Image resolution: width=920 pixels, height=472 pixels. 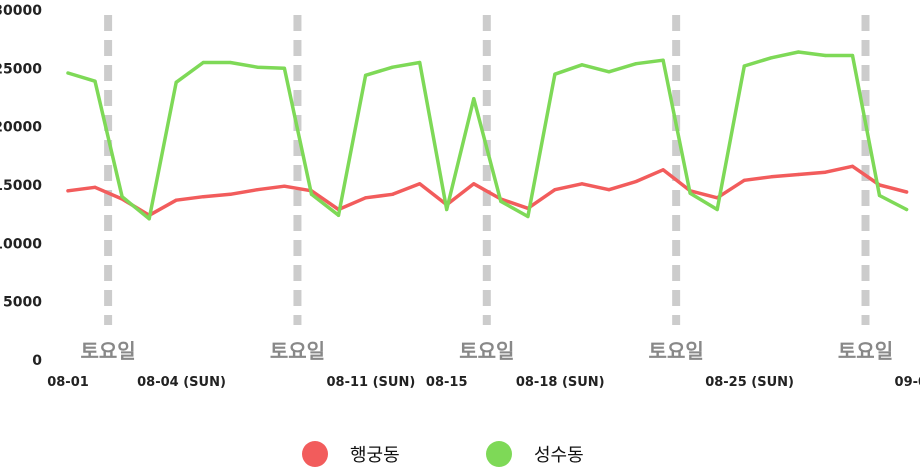 I want to click on y-tick-label-6: 0, so click(x=37, y=361).